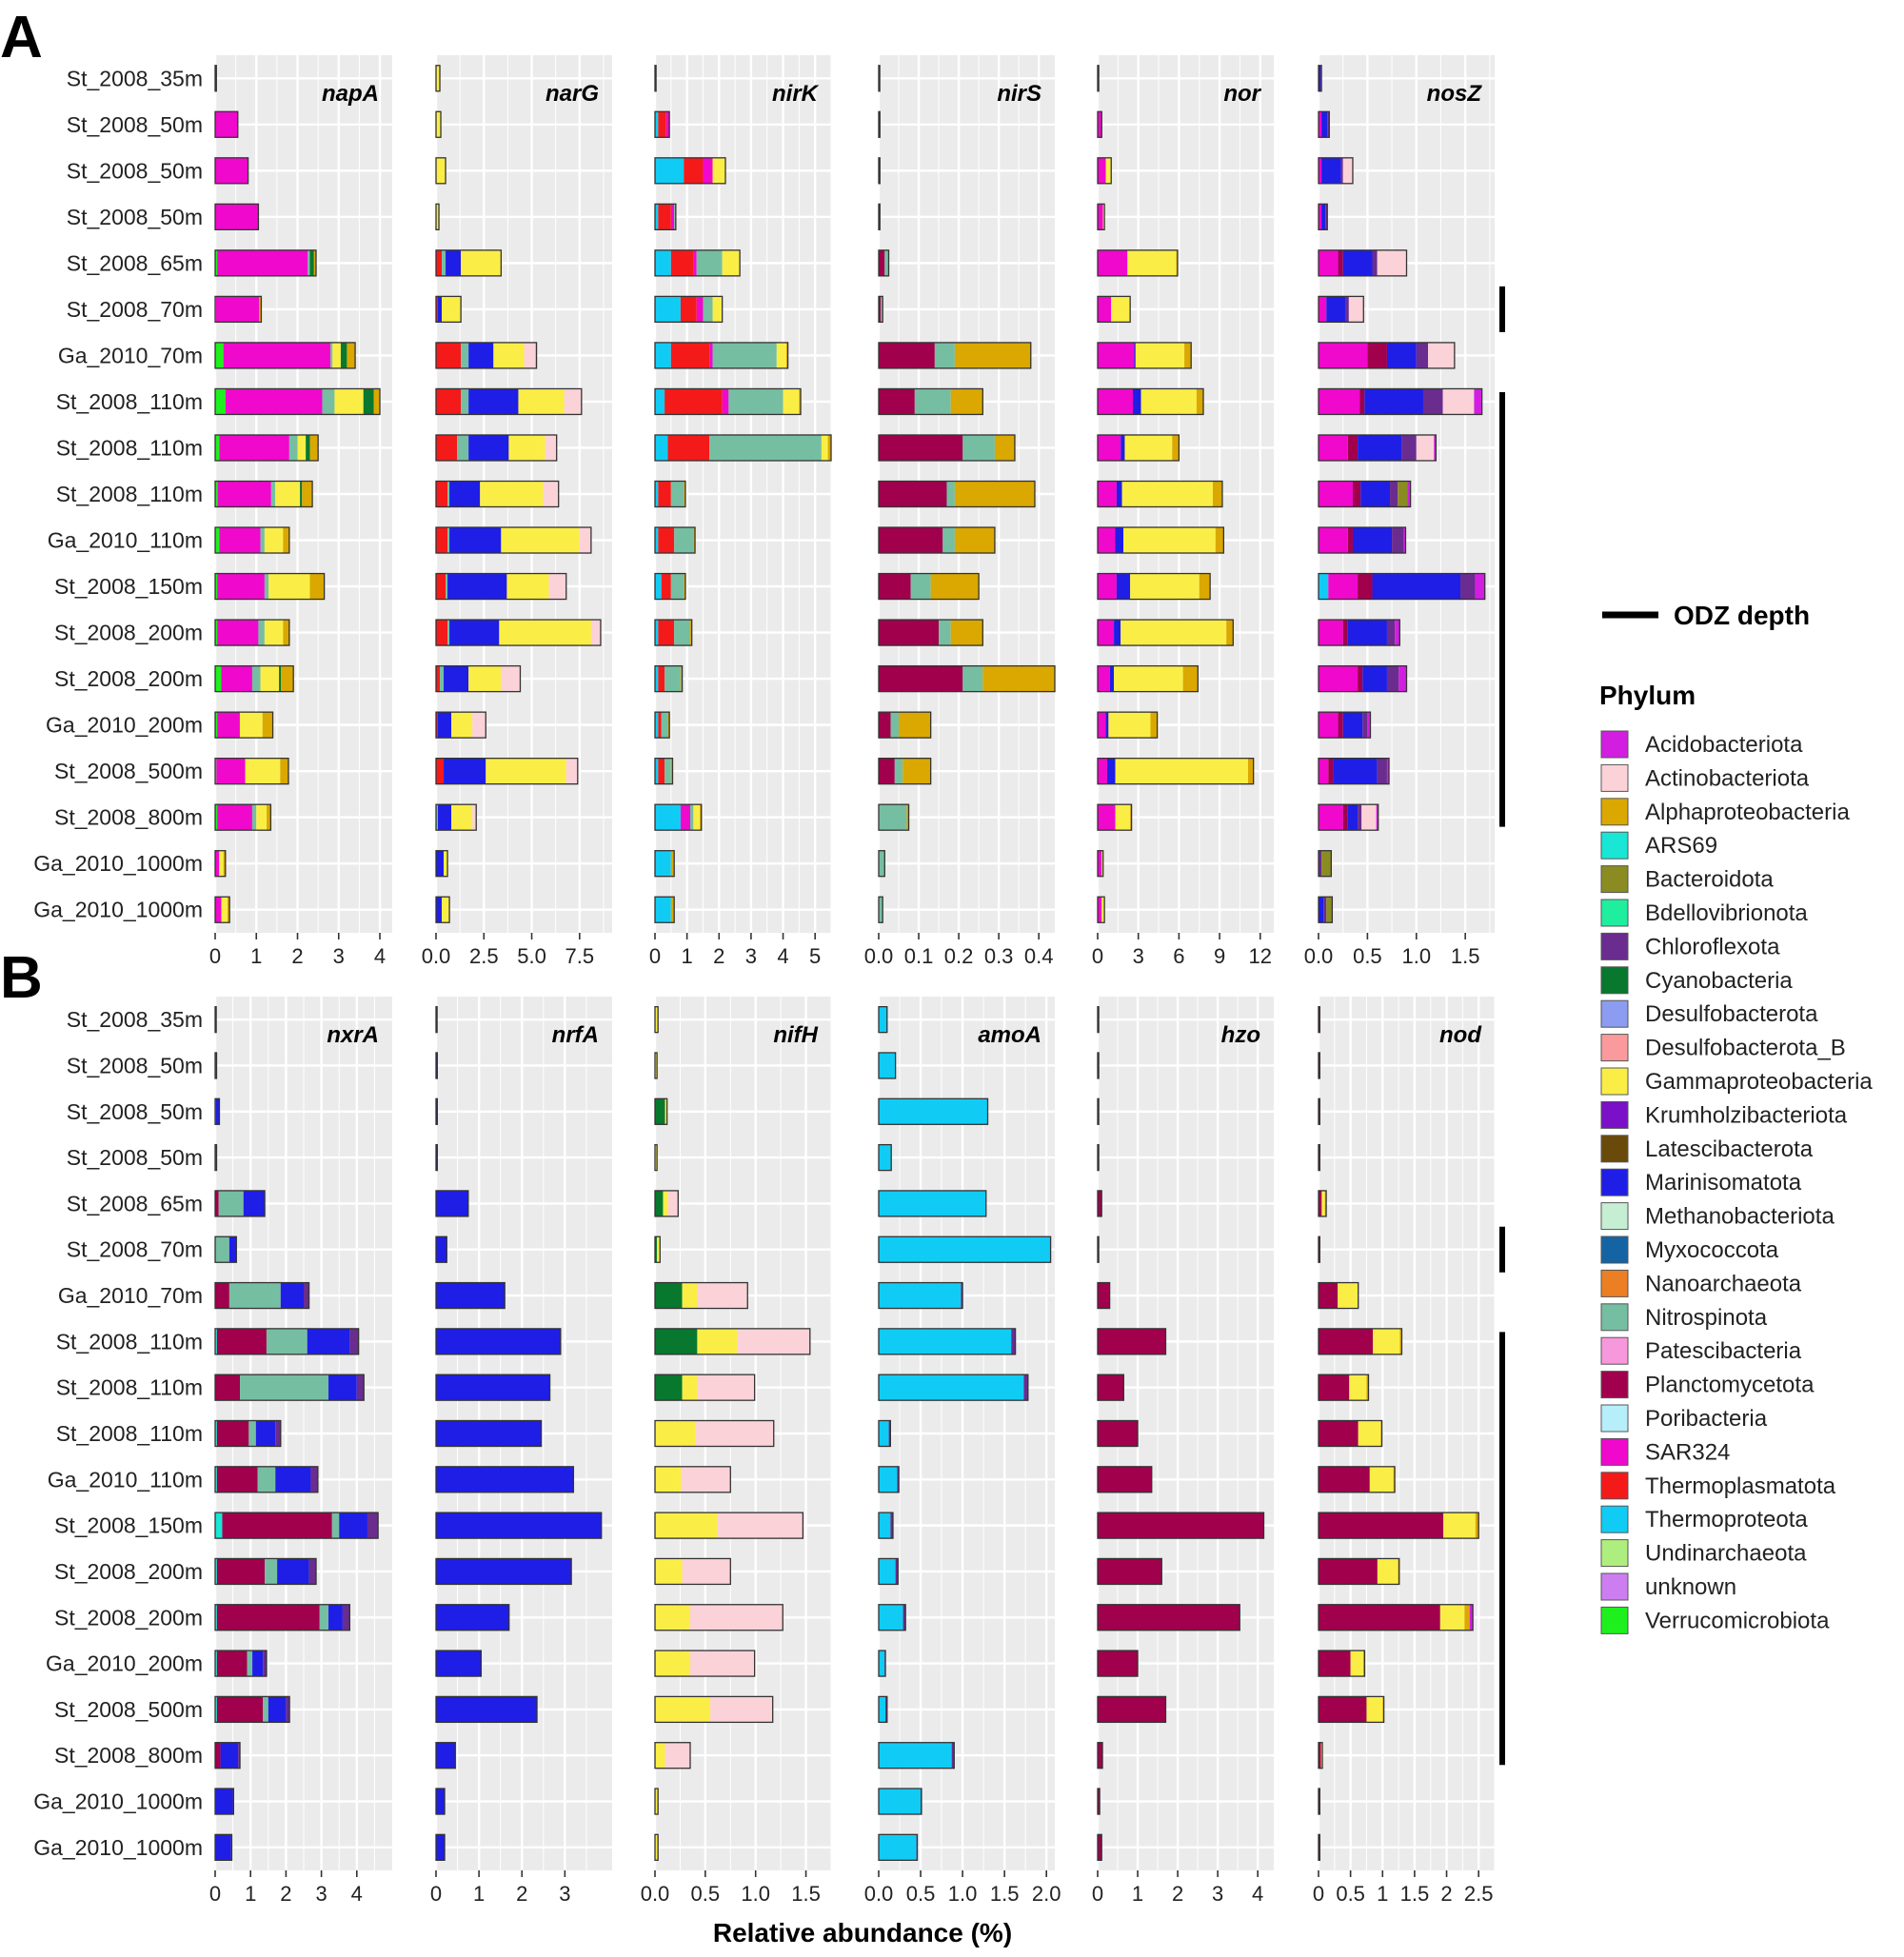 The height and width of the screenshot is (1957, 1904). Describe the element at coordinates (124, 725) in the screenshot. I see `row-label: Ga_2010_200m` at that location.